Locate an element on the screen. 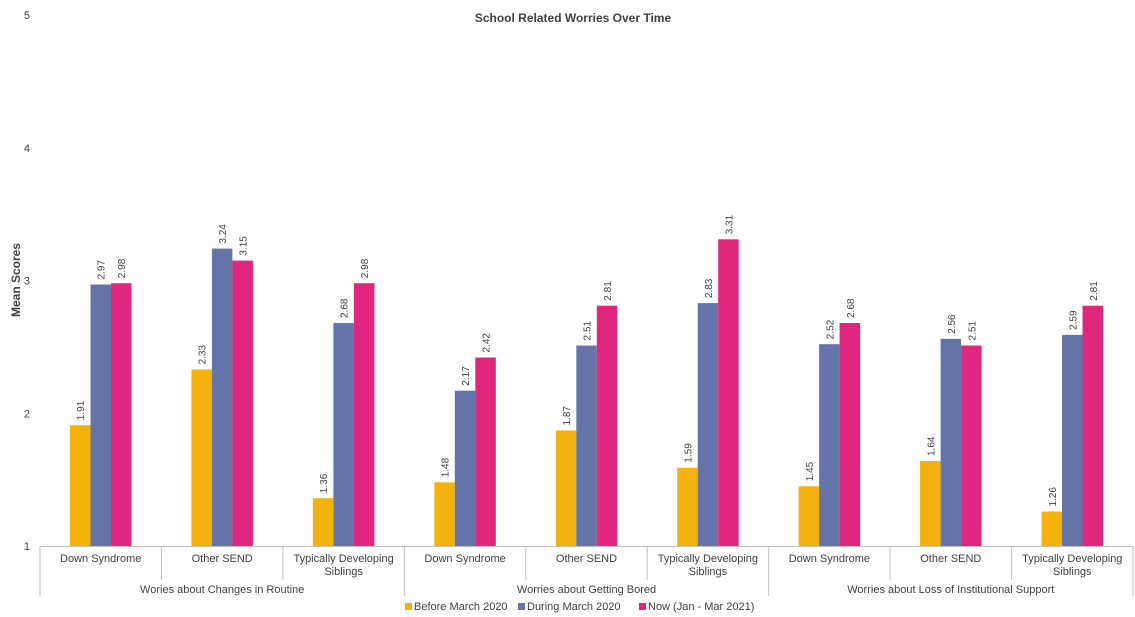  legend-label: During March 2020 is located at coordinates (574, 607).